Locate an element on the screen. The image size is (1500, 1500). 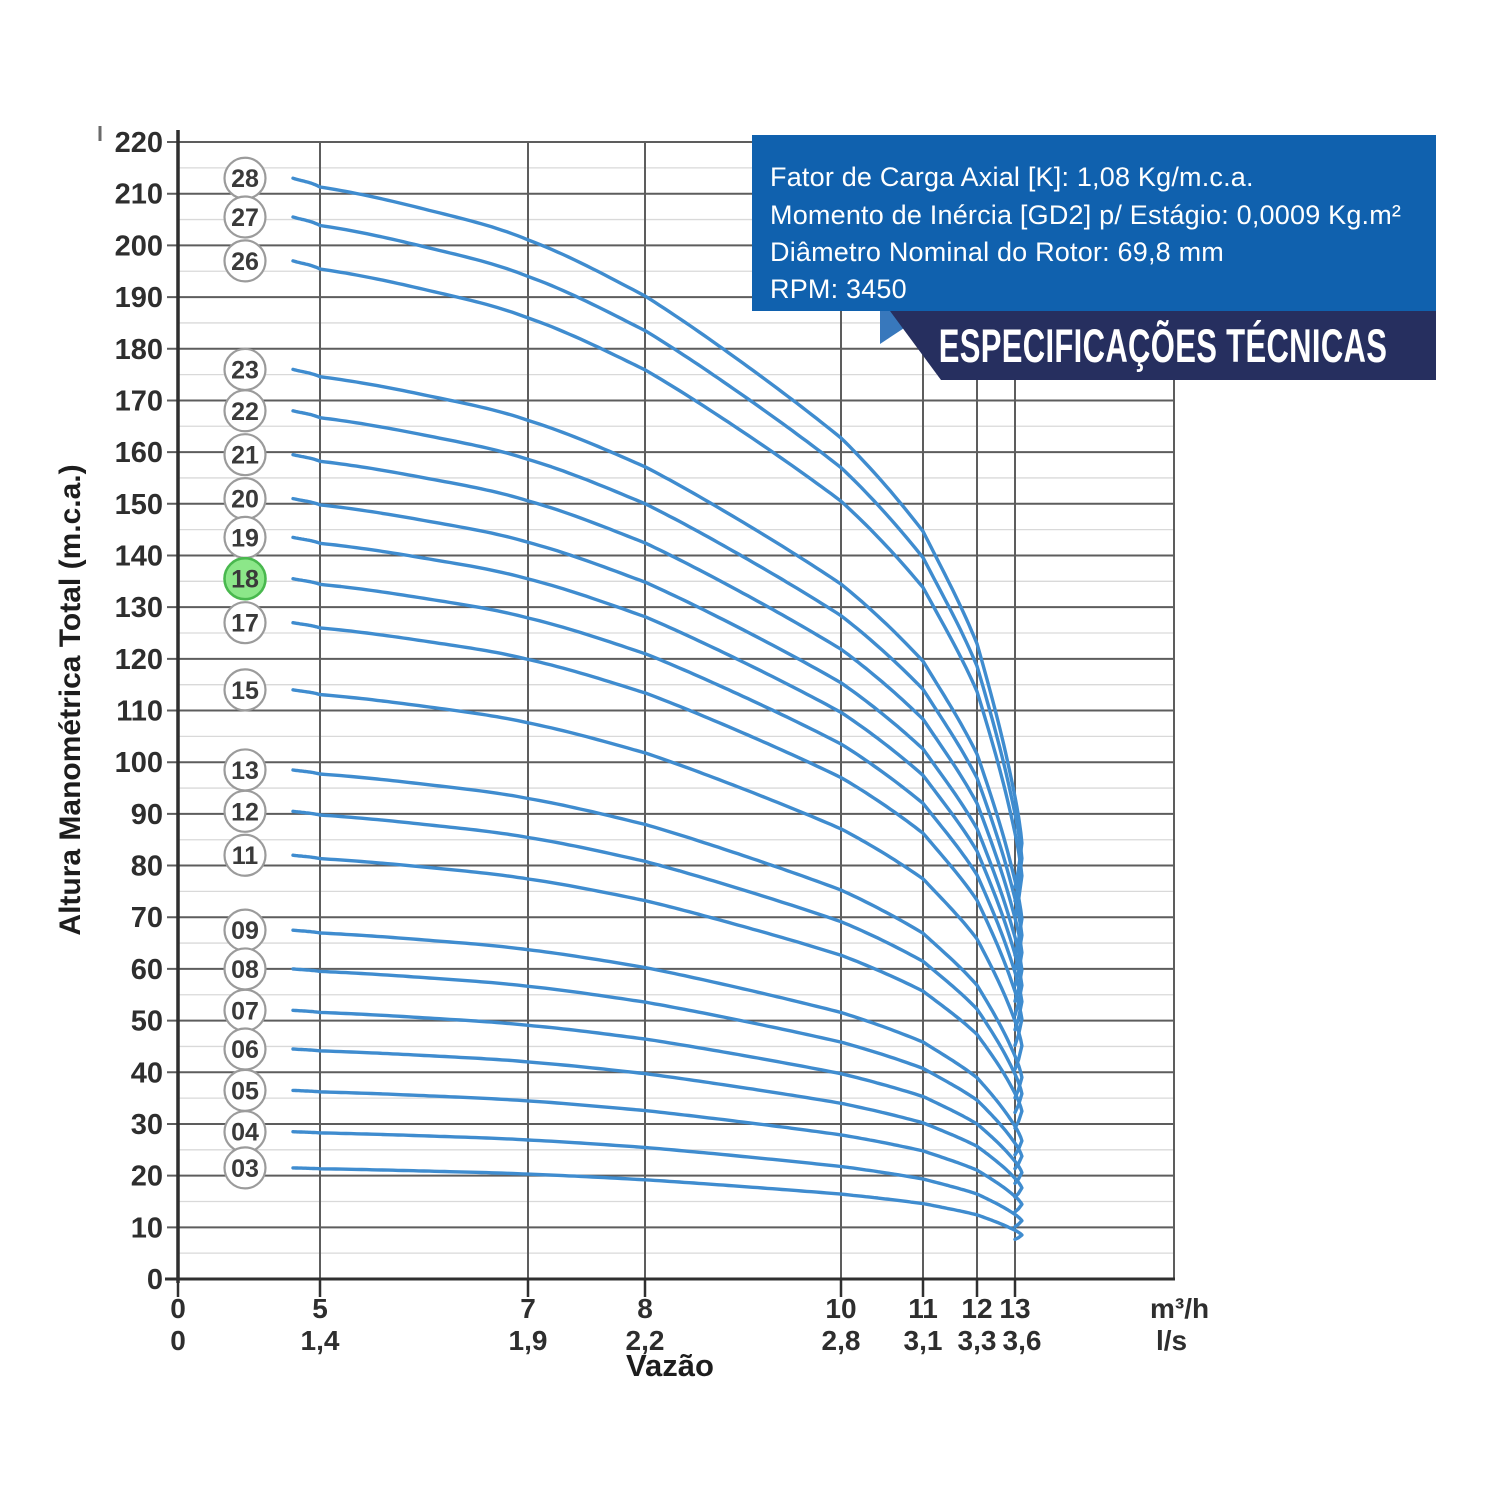
y-tick-label-150: 150 is located at coordinates (139, 505).